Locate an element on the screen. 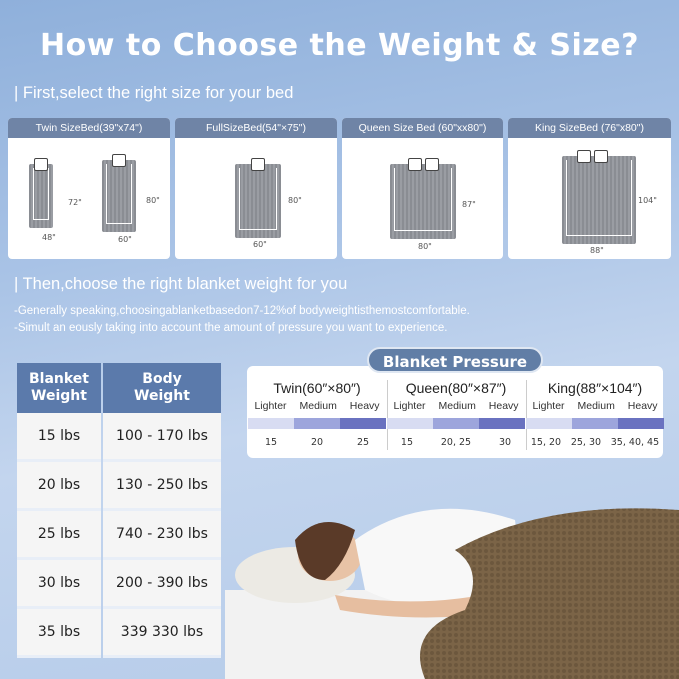 This screenshot has height=679, width=679. value: 20 is located at coordinates (317, 442).